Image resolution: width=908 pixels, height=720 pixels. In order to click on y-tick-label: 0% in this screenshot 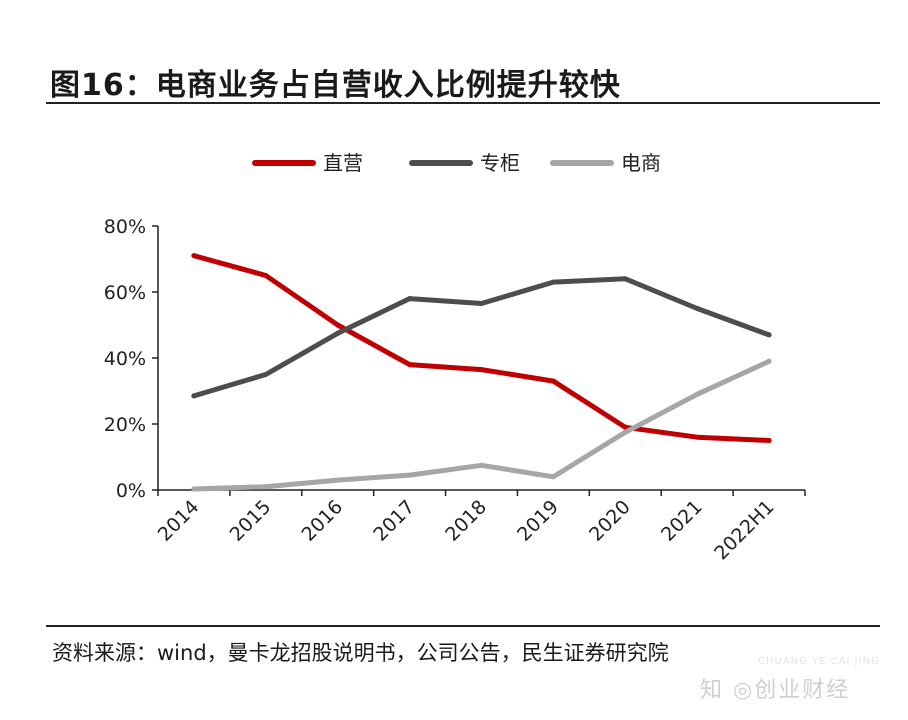, I will do `click(131, 491)`.